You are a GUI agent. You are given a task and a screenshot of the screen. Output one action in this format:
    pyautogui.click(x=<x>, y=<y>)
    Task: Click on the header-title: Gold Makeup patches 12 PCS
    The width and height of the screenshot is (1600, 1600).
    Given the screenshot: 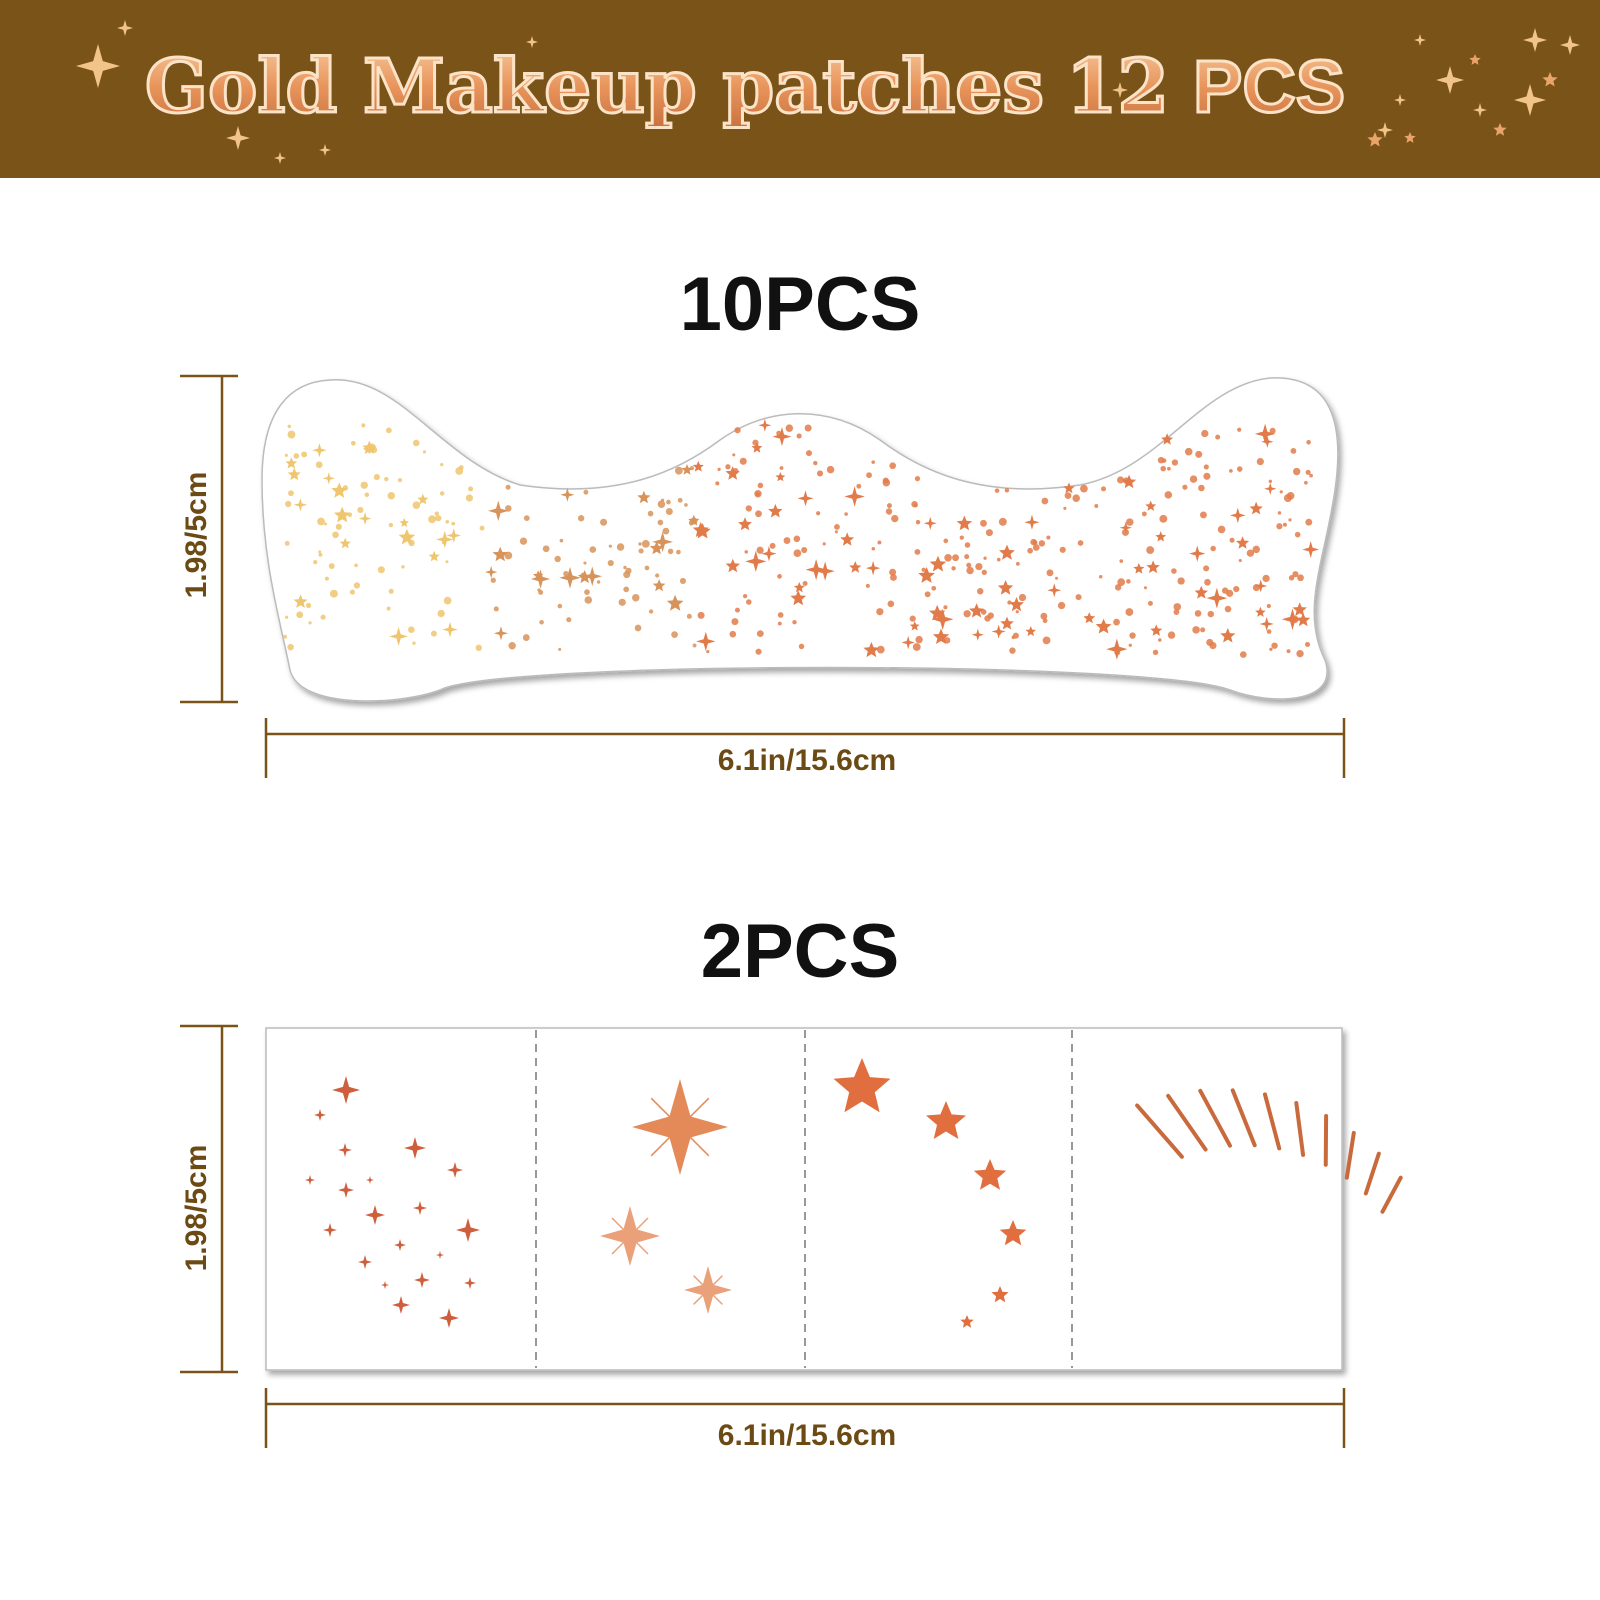 What is the action you would take?
    pyautogui.click(x=745, y=87)
    